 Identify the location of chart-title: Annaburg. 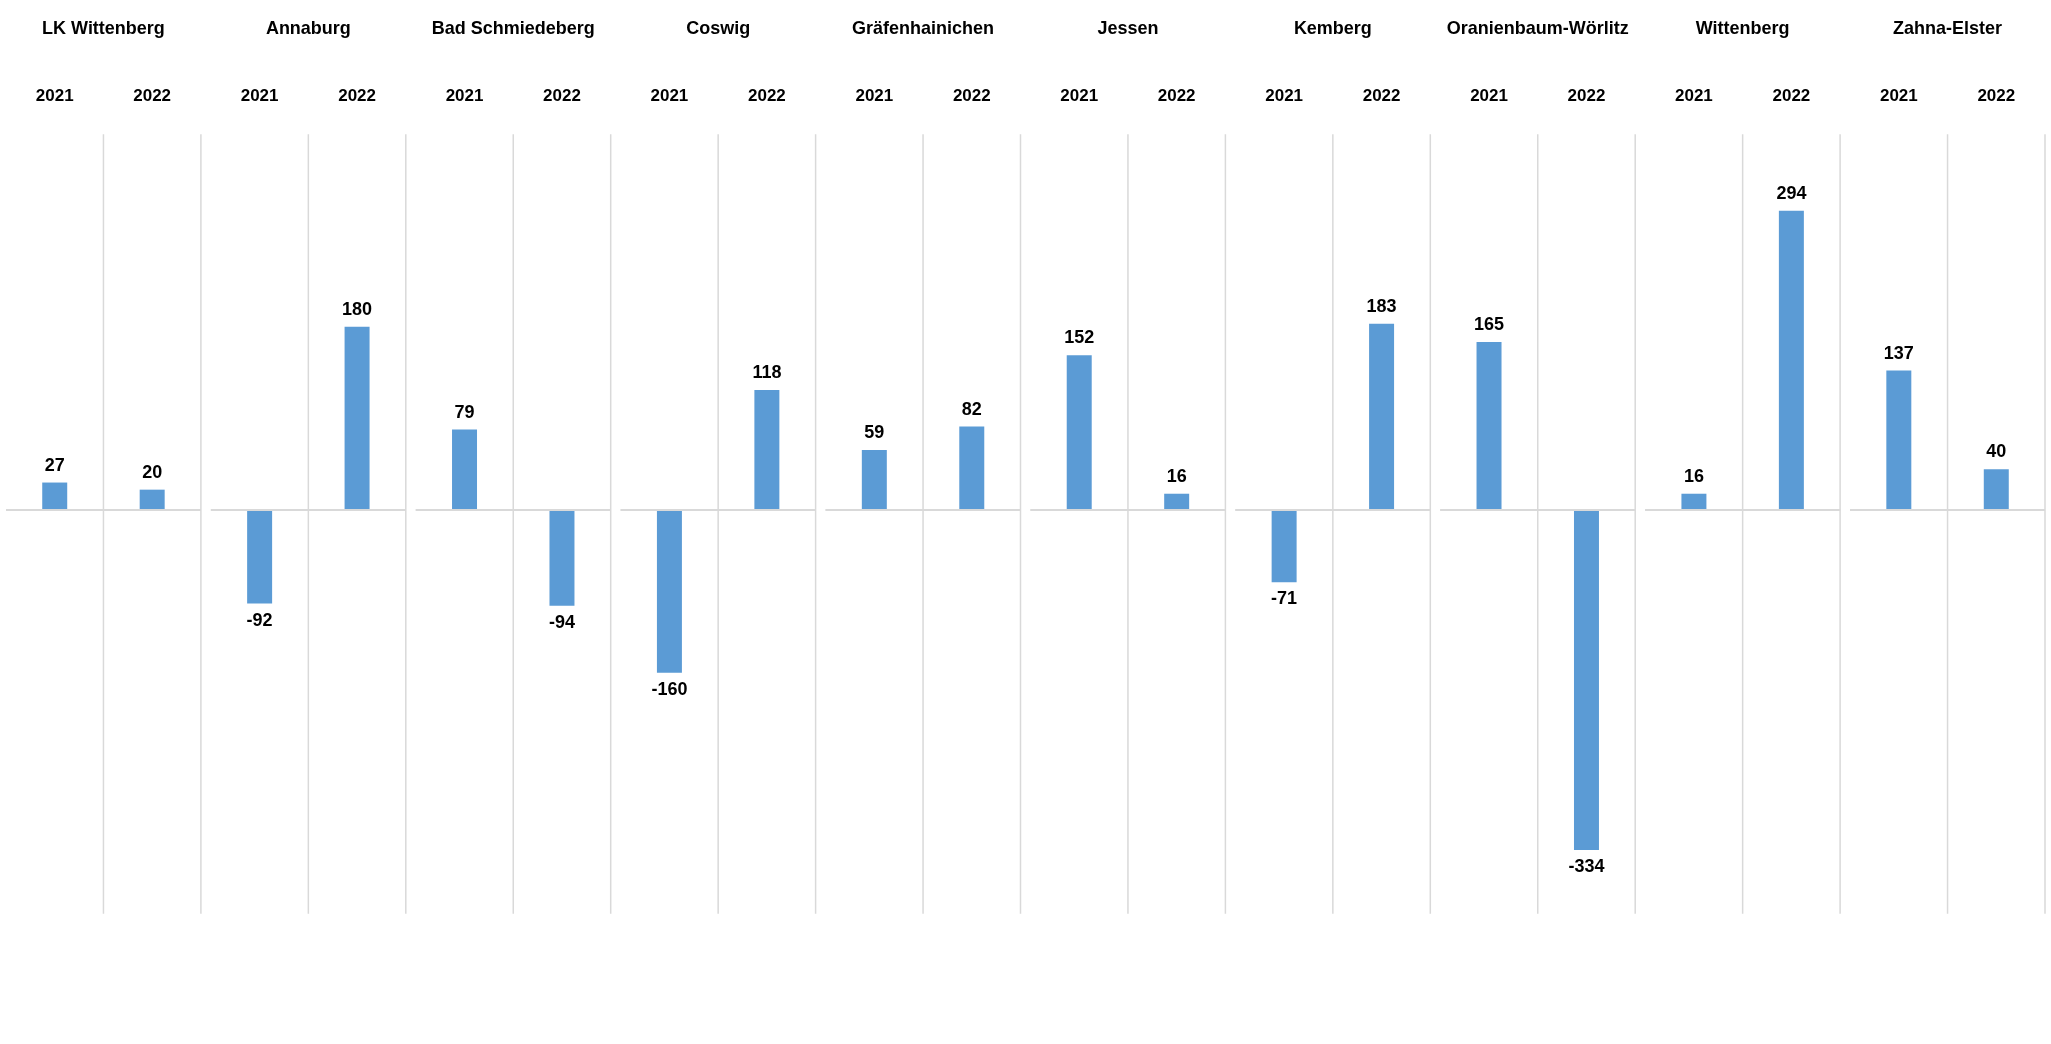
(308, 28).